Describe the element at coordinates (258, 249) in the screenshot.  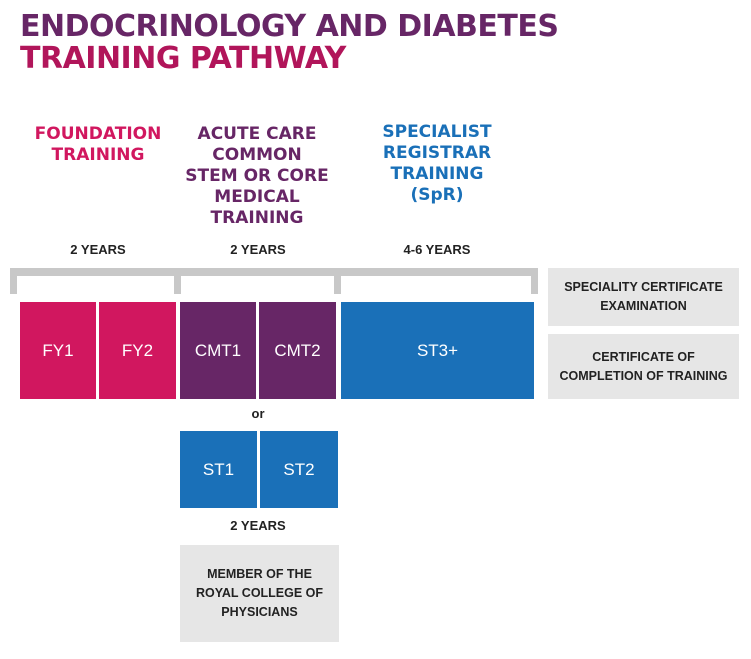
I see `core-years: 2 YEARS` at that location.